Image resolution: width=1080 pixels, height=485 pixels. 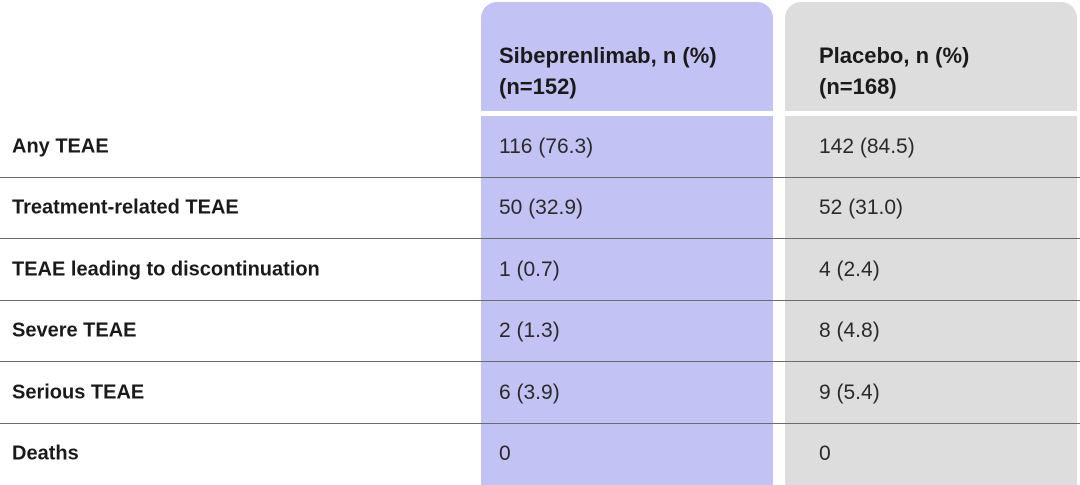 I want to click on placebo-value: 142 (84.5), so click(x=867, y=146).